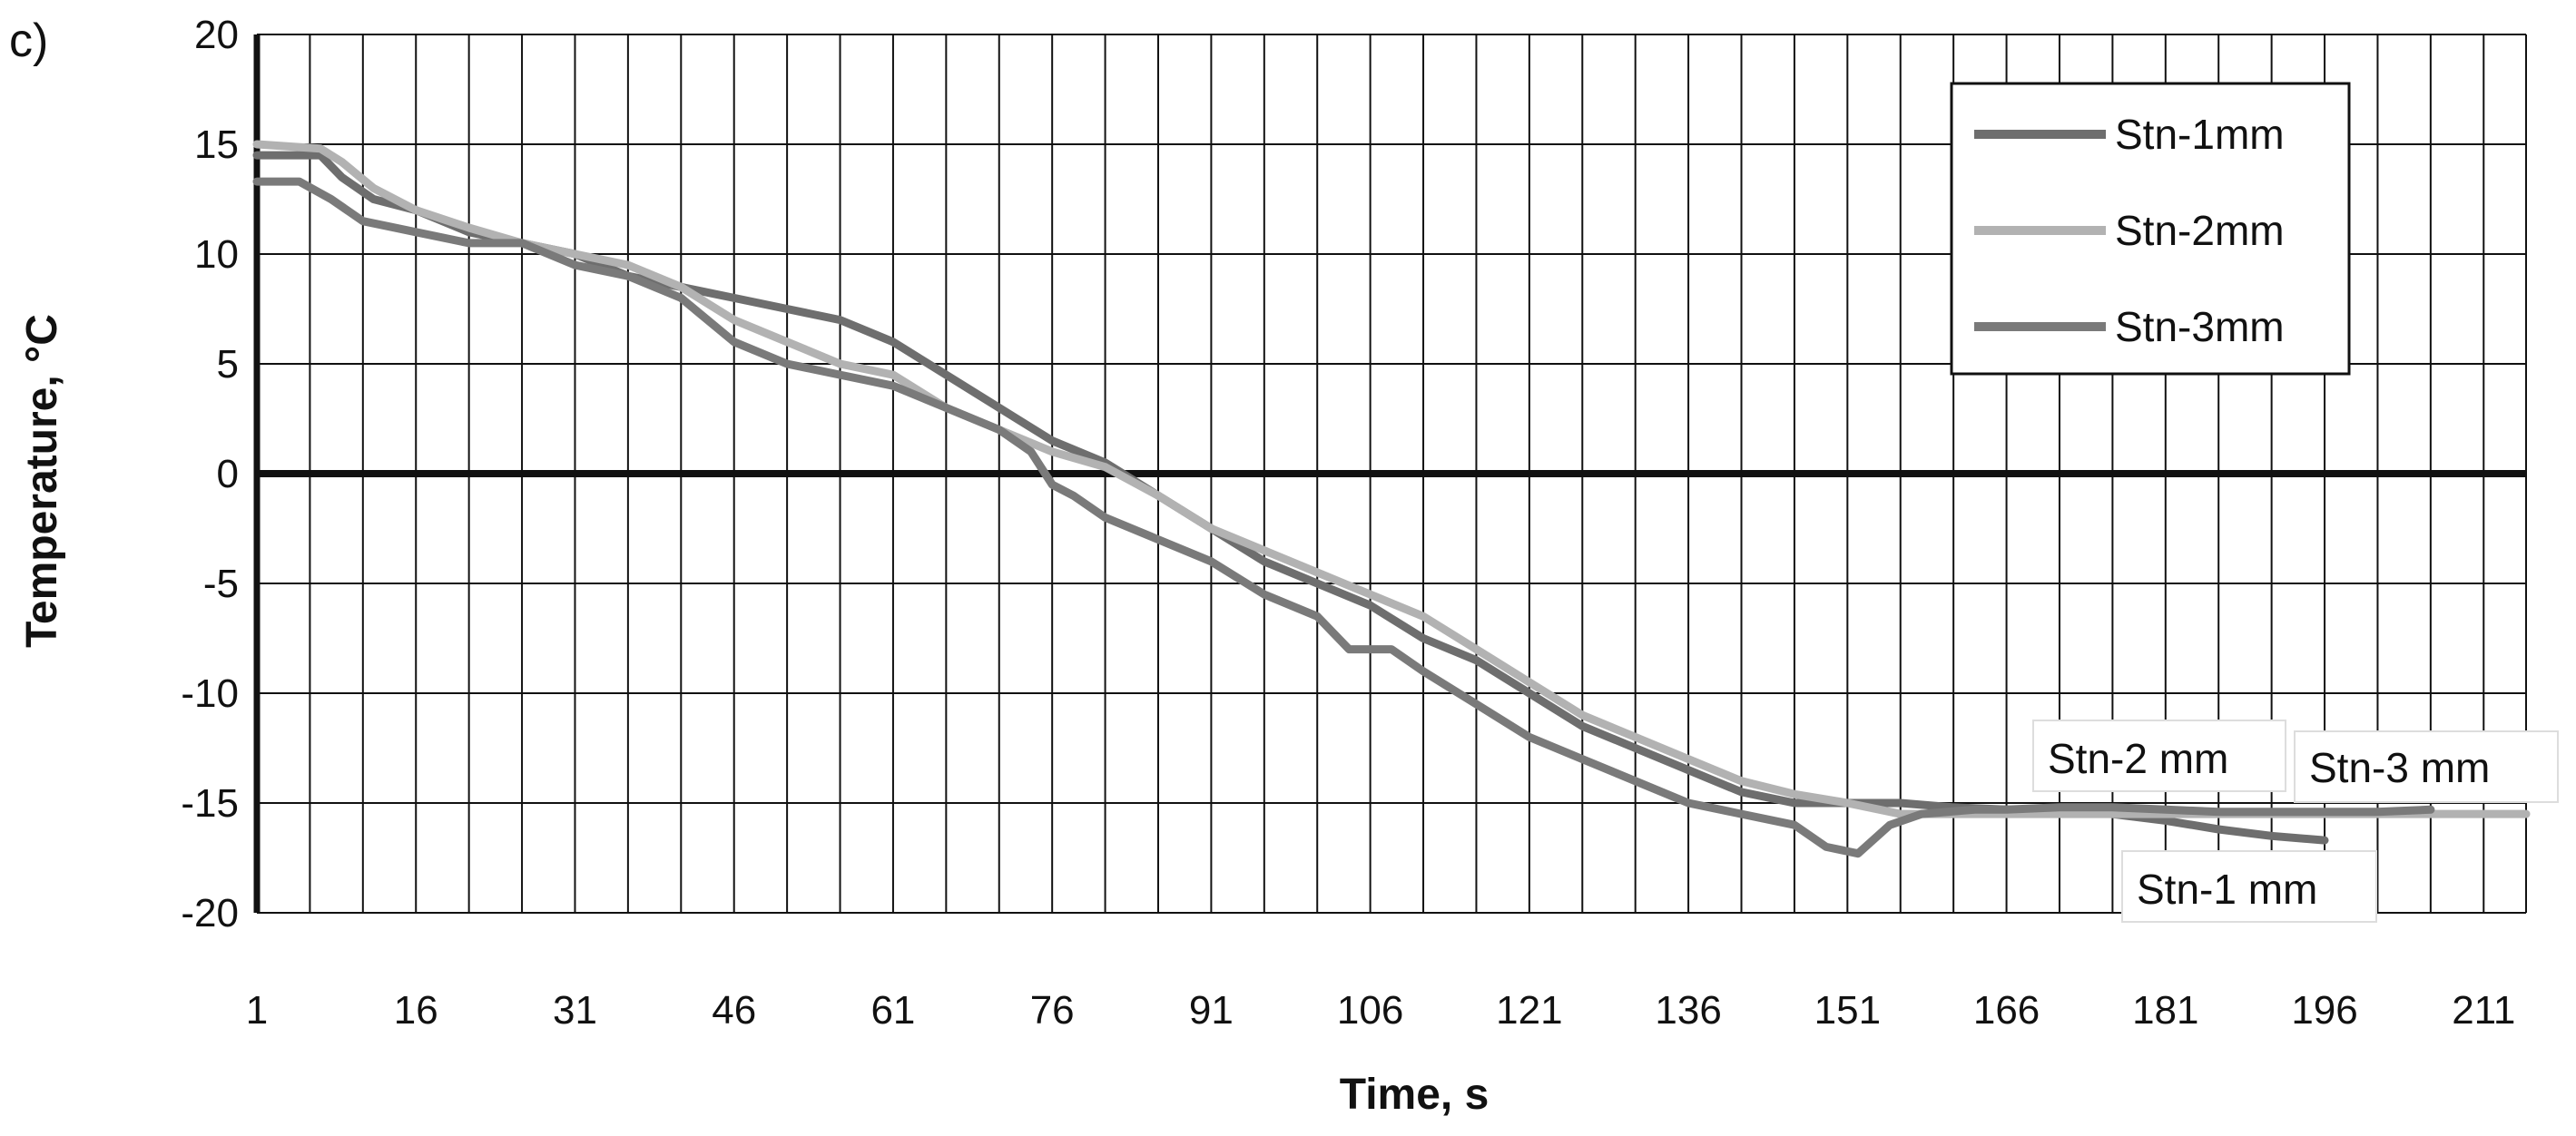 The height and width of the screenshot is (1136, 2576). I want to click on x-tick-label: 16, so click(416, 1011).